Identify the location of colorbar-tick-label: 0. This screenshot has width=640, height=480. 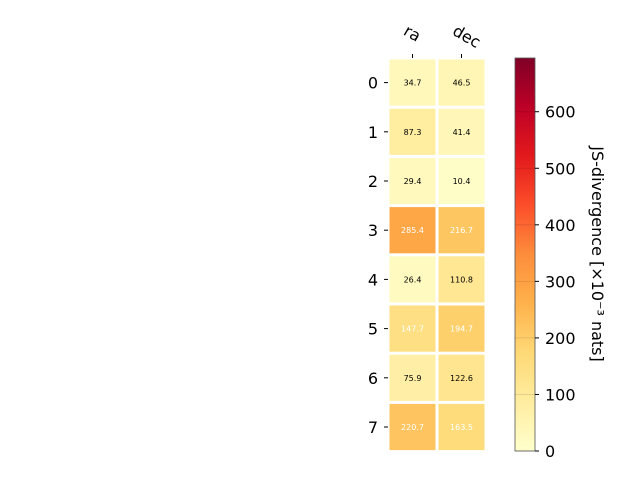
(550, 451).